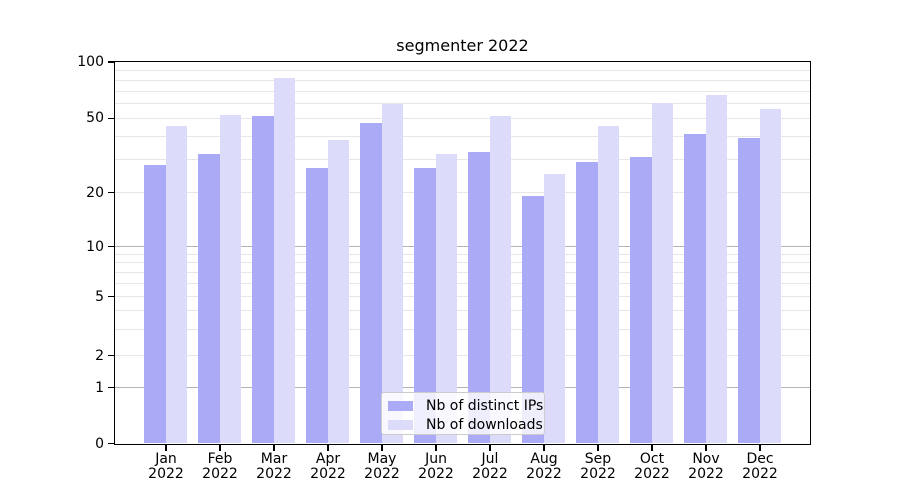 This screenshot has height=500, width=900. I want to click on x-tick-mark-apr, so click(328, 448).